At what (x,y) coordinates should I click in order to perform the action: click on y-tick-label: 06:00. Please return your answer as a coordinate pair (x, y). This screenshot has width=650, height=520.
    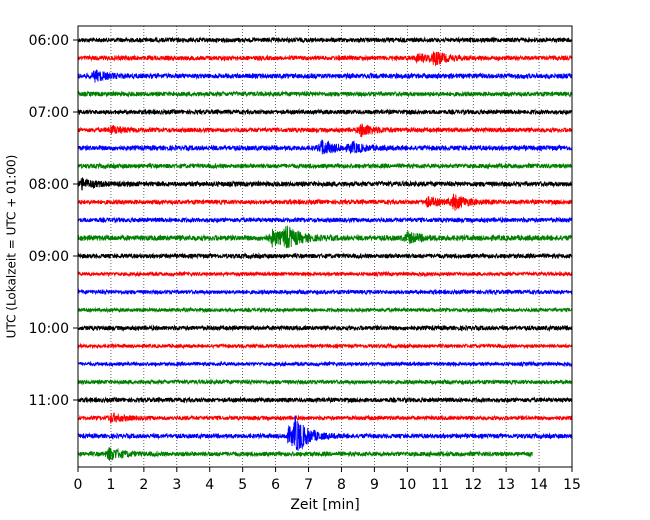
    Looking at the image, I should click on (49, 41).